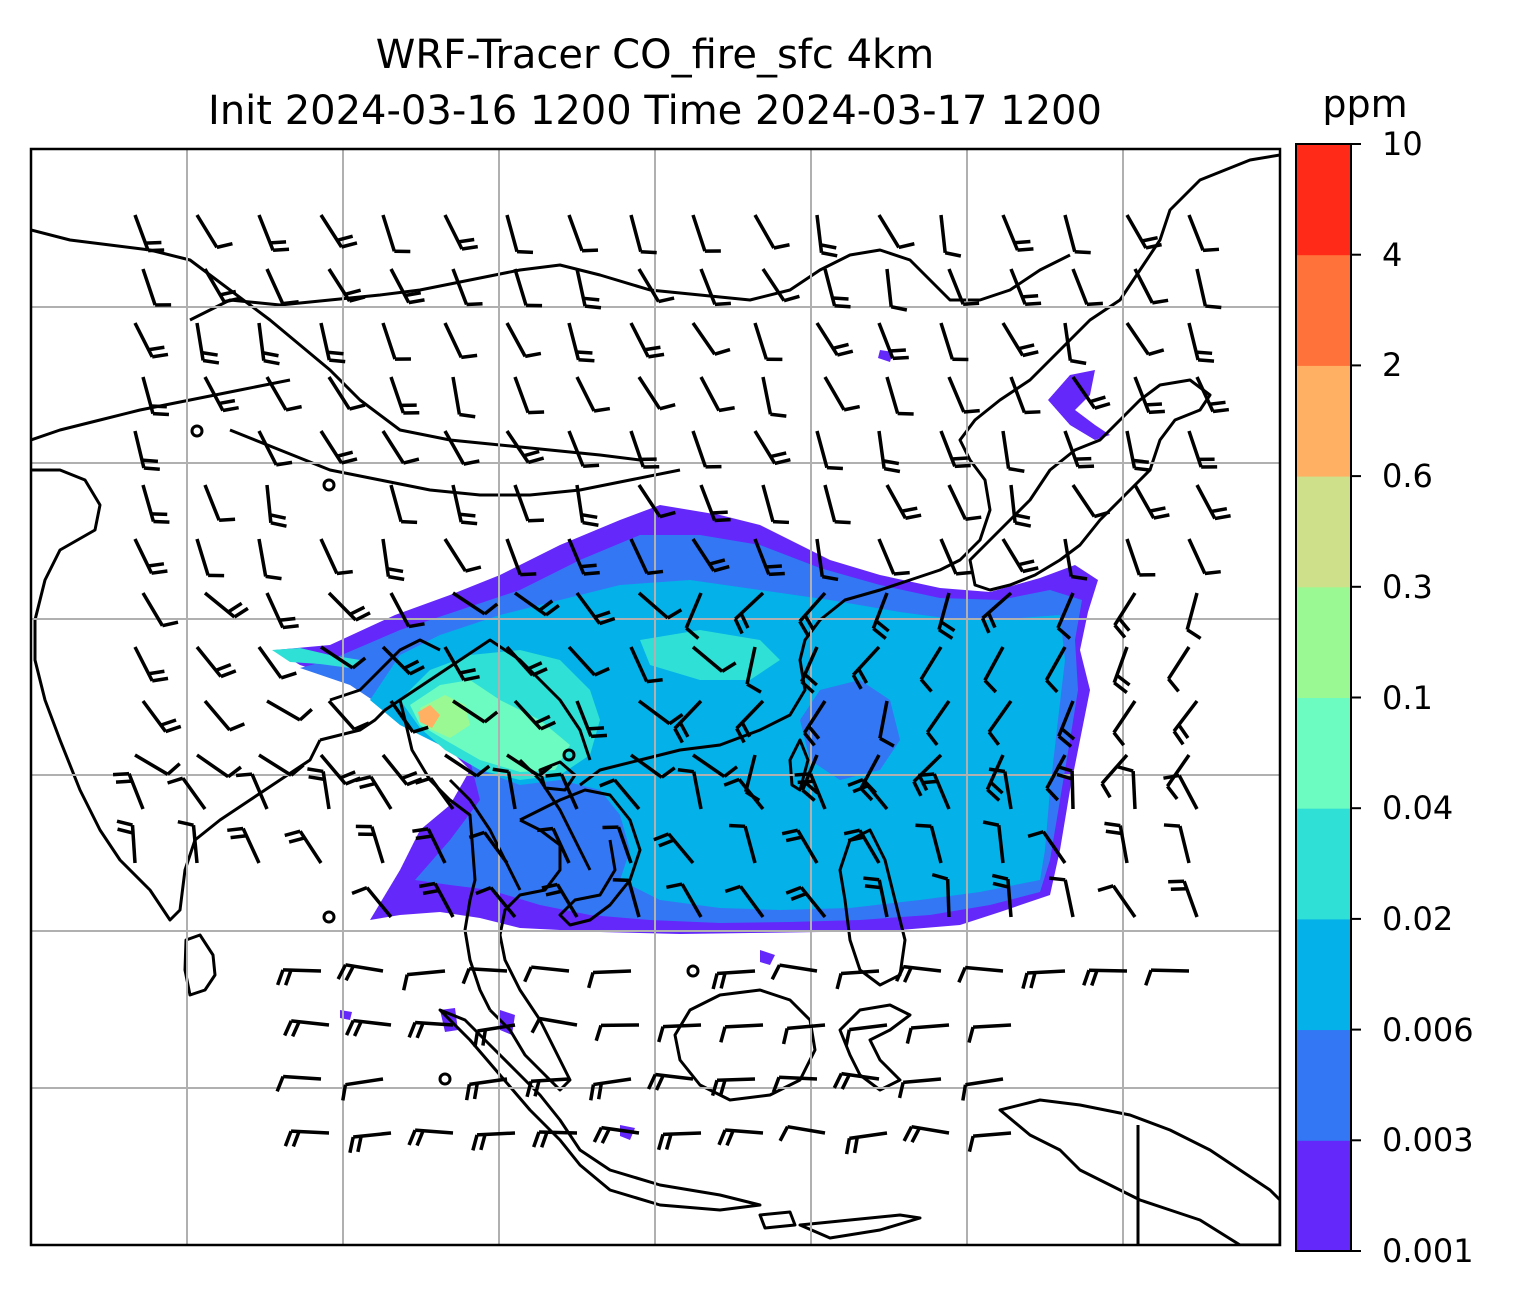 Image resolution: width=1528 pixels, height=1306 pixels. Describe the element at coordinates (1418, 808) in the screenshot. I see `colorbar-tick-label: 0.04` at that location.